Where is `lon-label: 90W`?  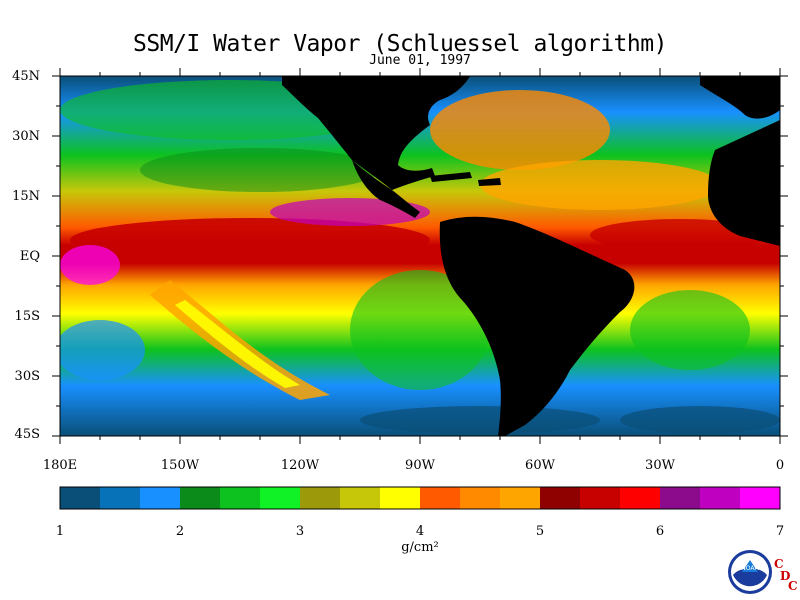 lon-label: 90W is located at coordinates (420, 465).